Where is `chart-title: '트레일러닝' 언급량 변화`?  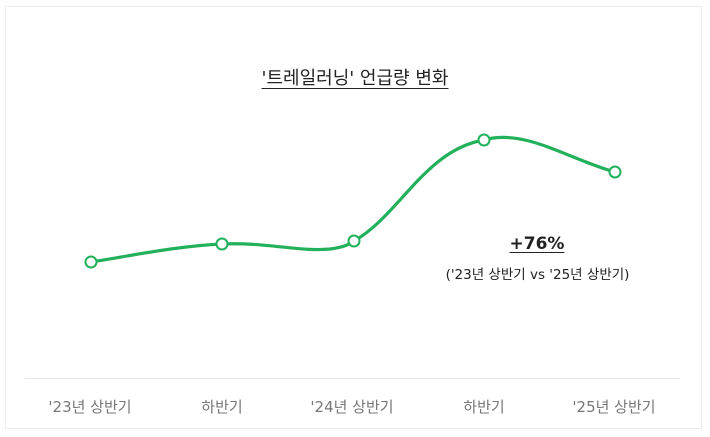
chart-title: '트레일러닝' 언급량 변화 is located at coordinates (355, 77).